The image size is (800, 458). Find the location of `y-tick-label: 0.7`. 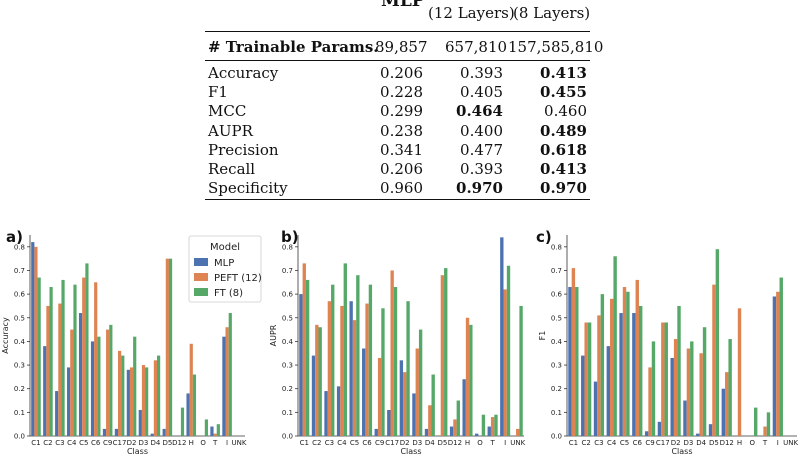

y-tick-label: 0.7 is located at coordinates (556, 271).